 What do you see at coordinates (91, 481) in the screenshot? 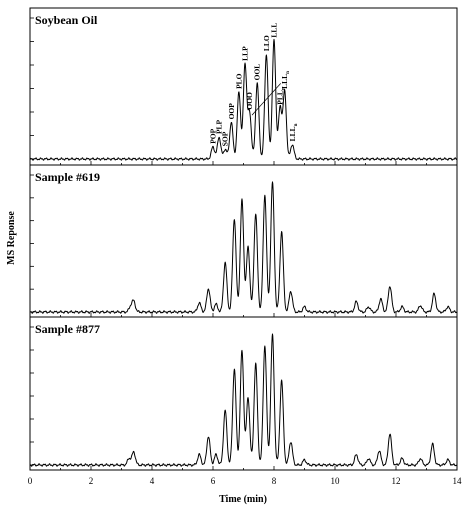
I see `x-tick-label: 2` at bounding box center [91, 481].